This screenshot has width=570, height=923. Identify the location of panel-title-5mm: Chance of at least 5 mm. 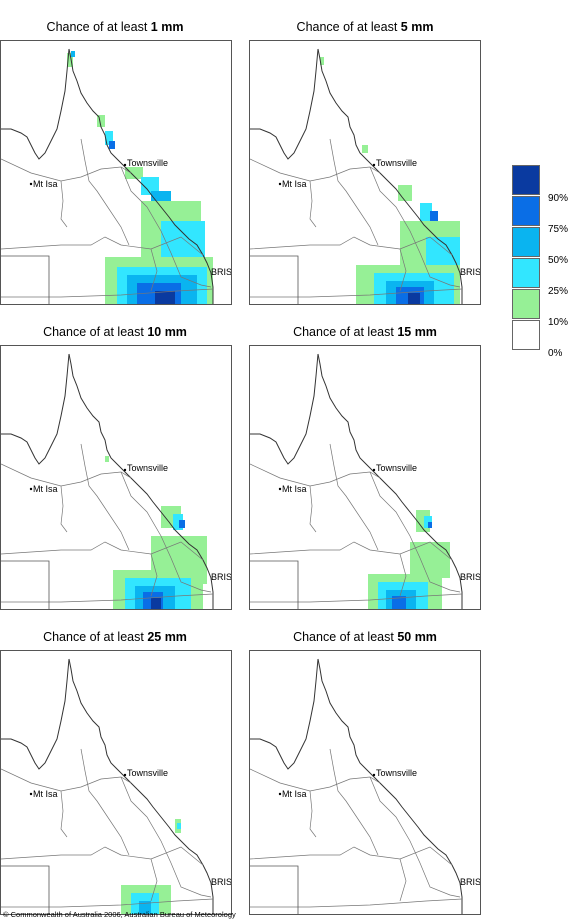
(365, 27).